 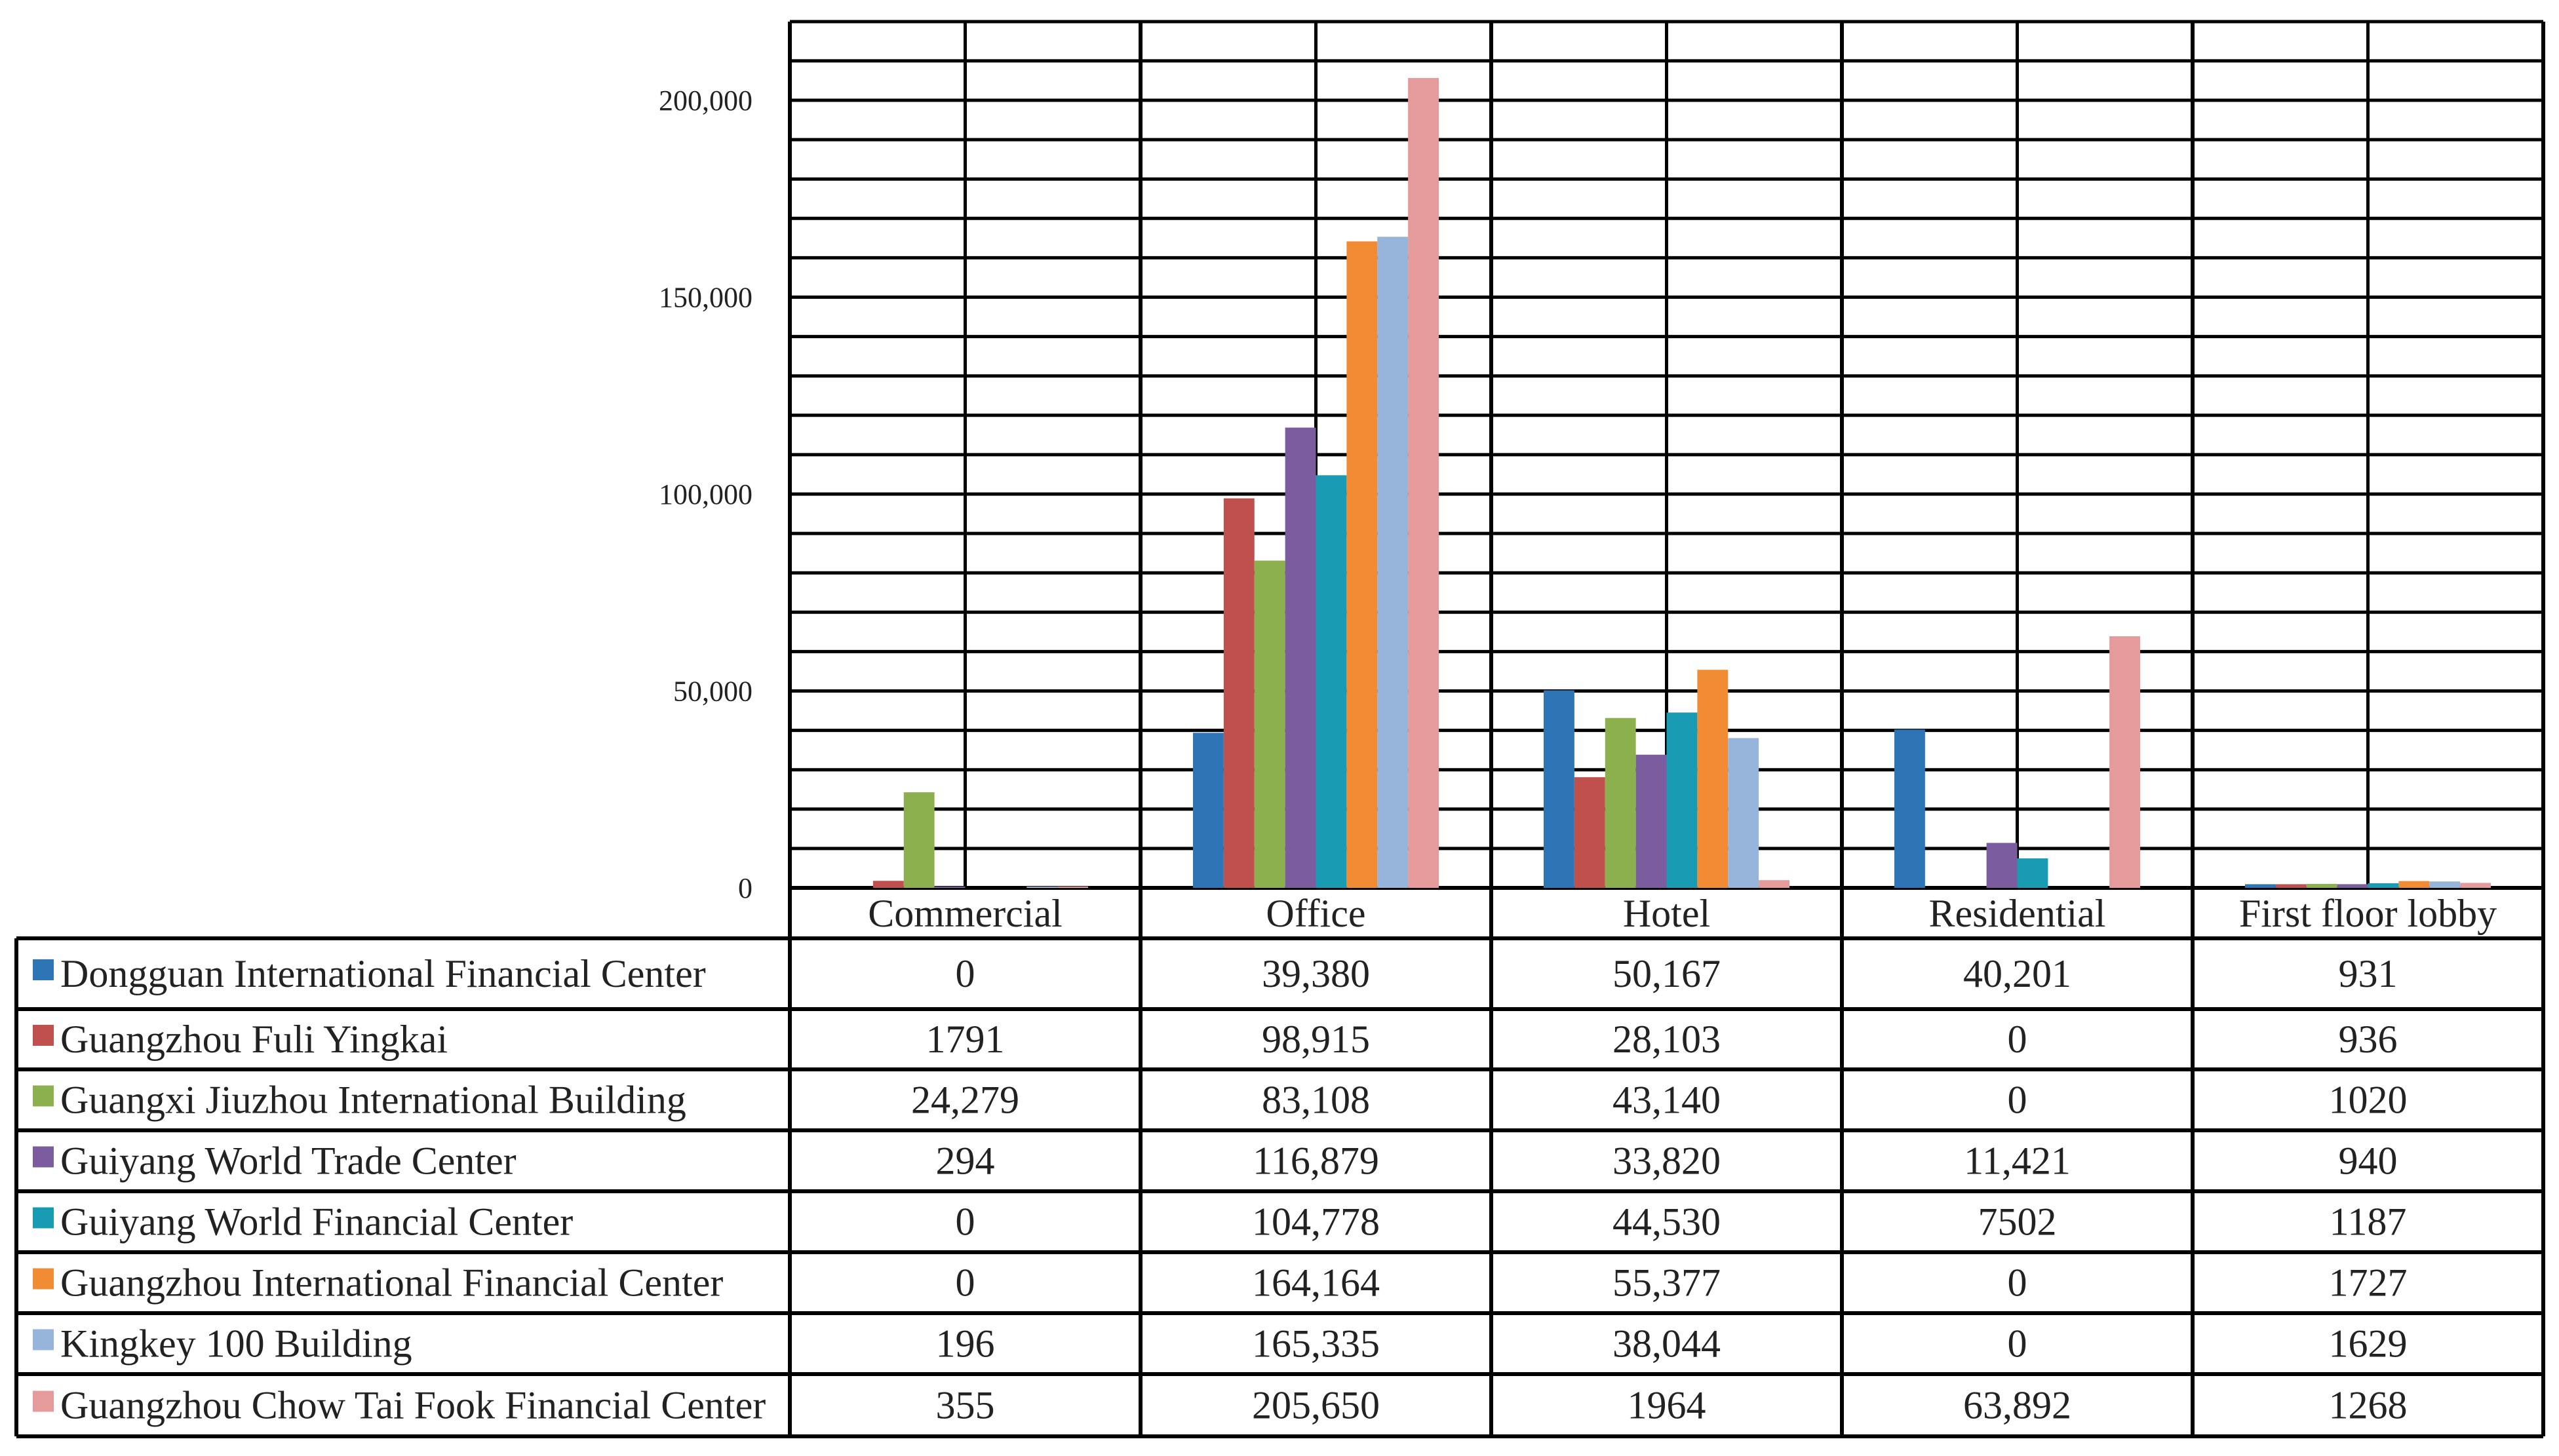 I want to click on table-cell: 165,335, so click(x=1316, y=1344).